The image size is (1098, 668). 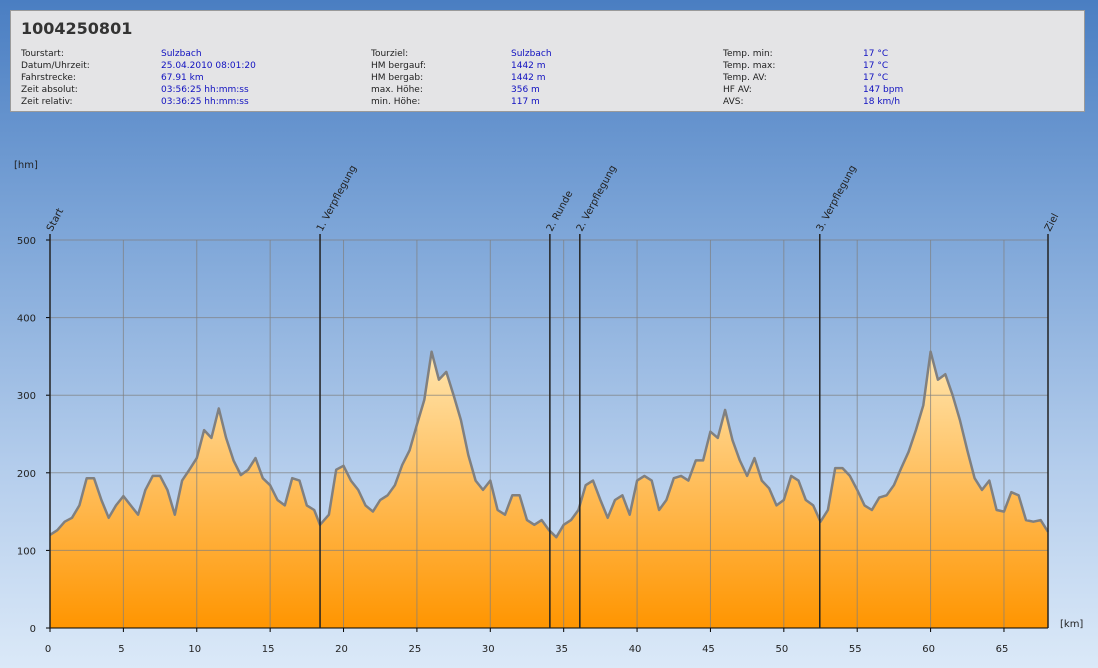 What do you see at coordinates (415, 649) in the screenshot?
I see `x-tick-label: 25` at bounding box center [415, 649].